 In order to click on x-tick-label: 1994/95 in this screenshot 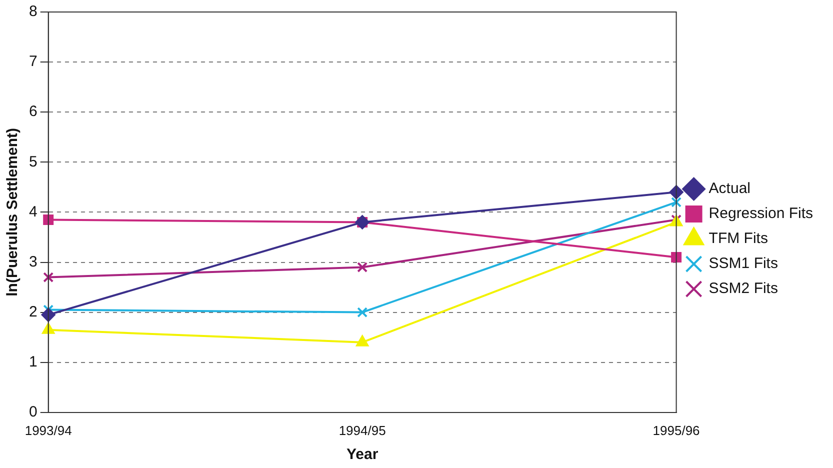, I will do `click(362, 430)`.